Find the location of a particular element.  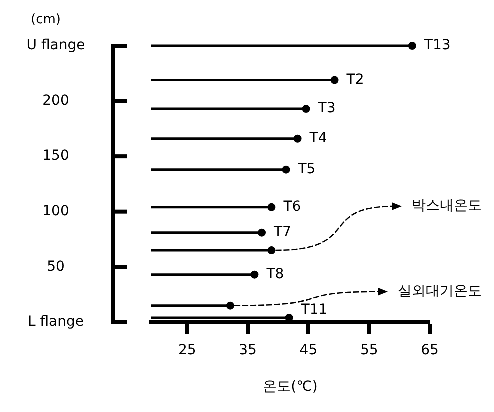

data-label: T4 is located at coordinates (318, 138).